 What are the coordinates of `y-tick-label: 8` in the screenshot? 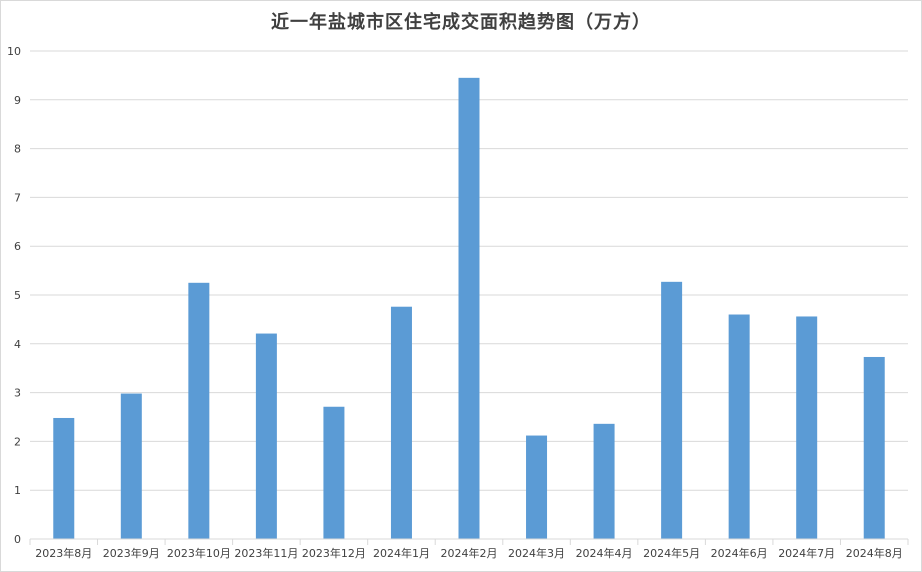 It's located at (17, 149).